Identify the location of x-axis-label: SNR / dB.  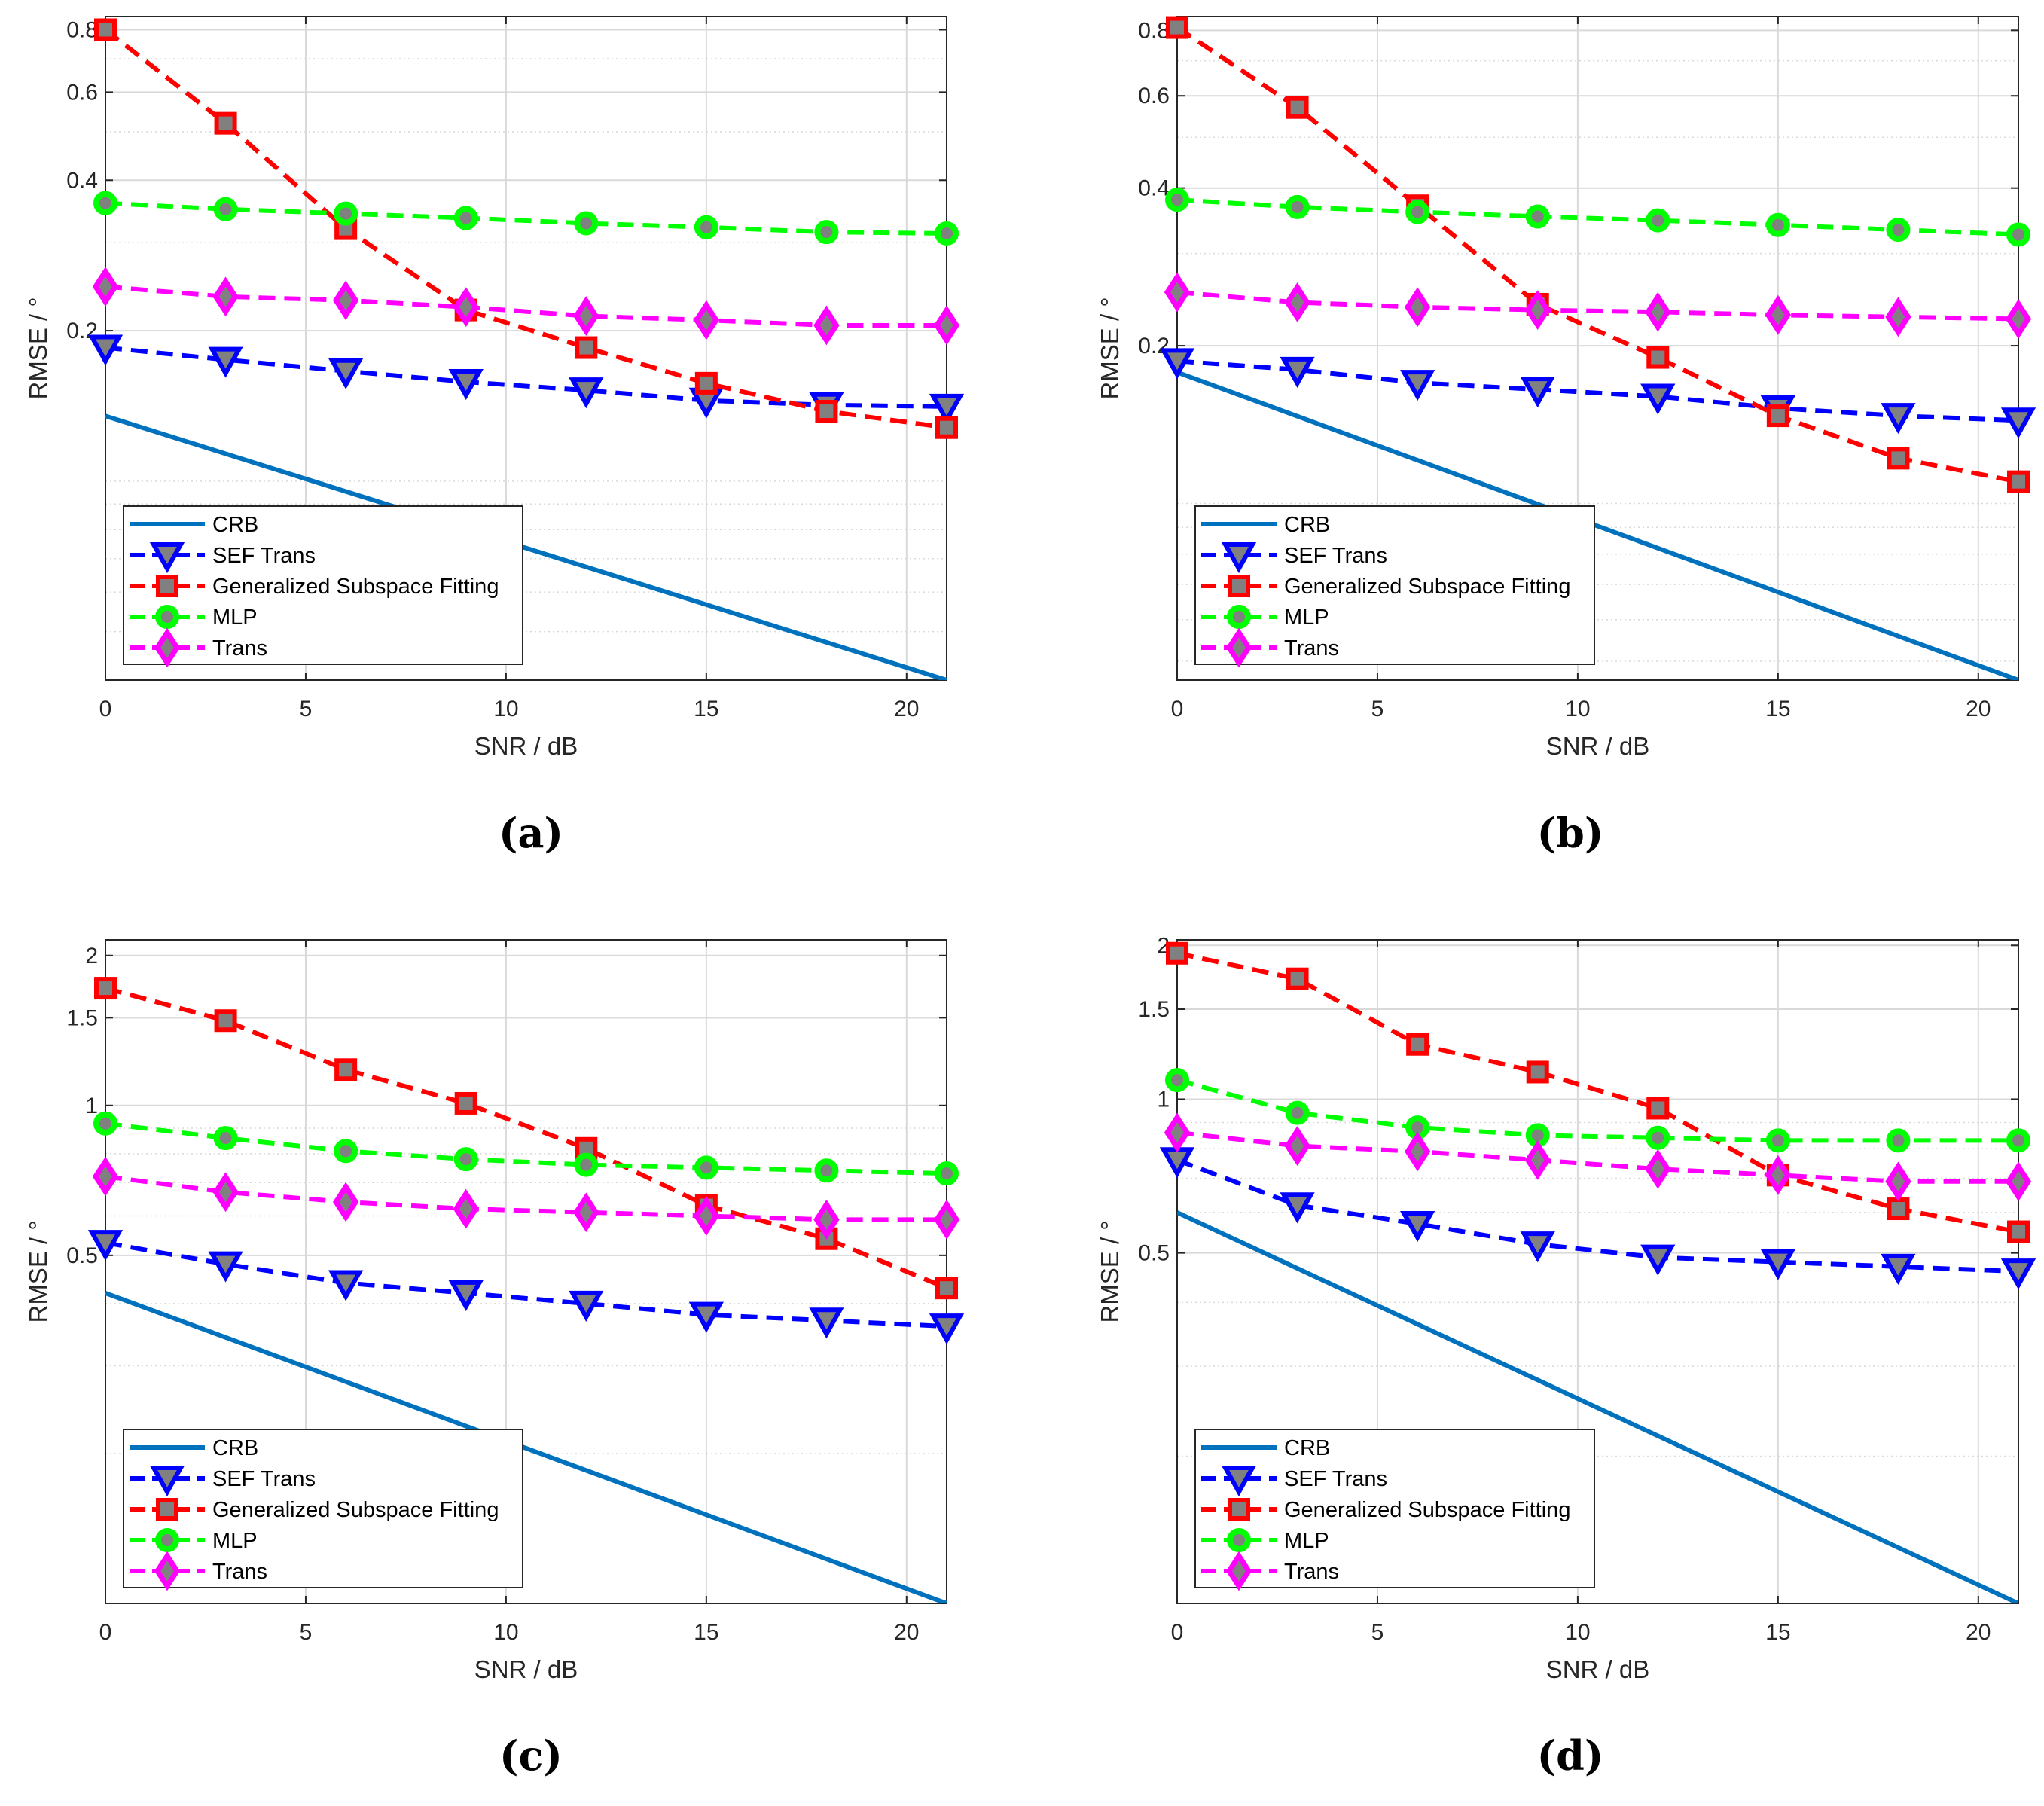
(1598, 746).